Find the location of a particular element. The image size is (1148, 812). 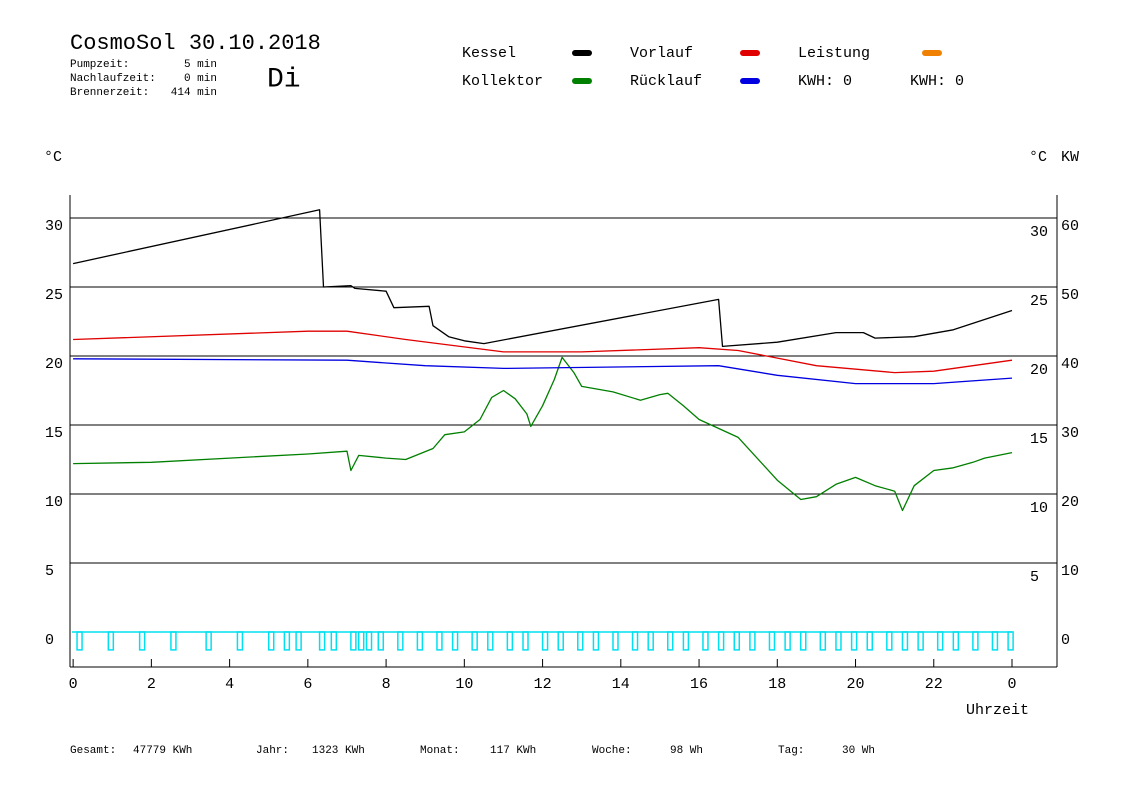

x-tick-label: 10 is located at coordinates (464, 684).